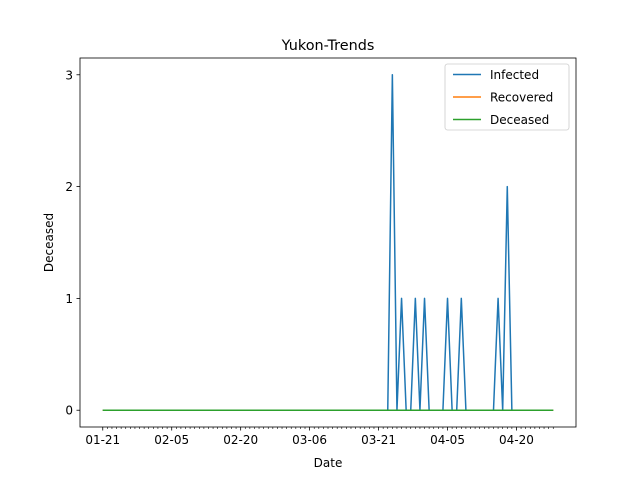  What do you see at coordinates (519, 120) in the screenshot?
I see `legend-label-deceased: Deceased` at bounding box center [519, 120].